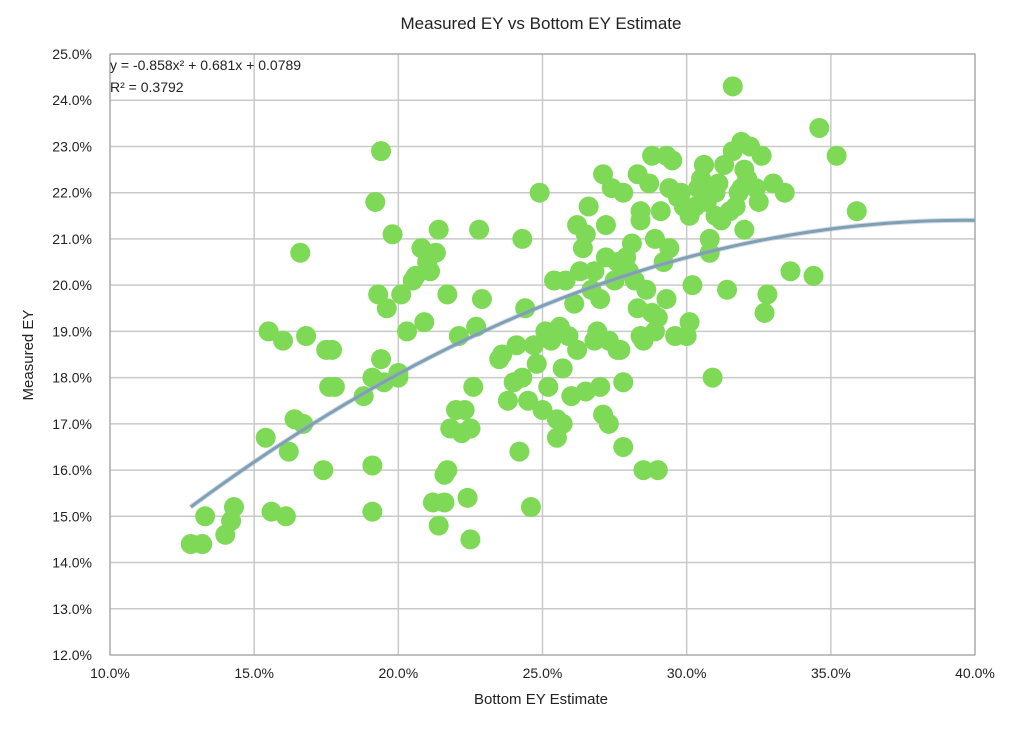 This screenshot has width=1010, height=729. I want to click on x-tick-label: 15.0%, so click(254, 673).